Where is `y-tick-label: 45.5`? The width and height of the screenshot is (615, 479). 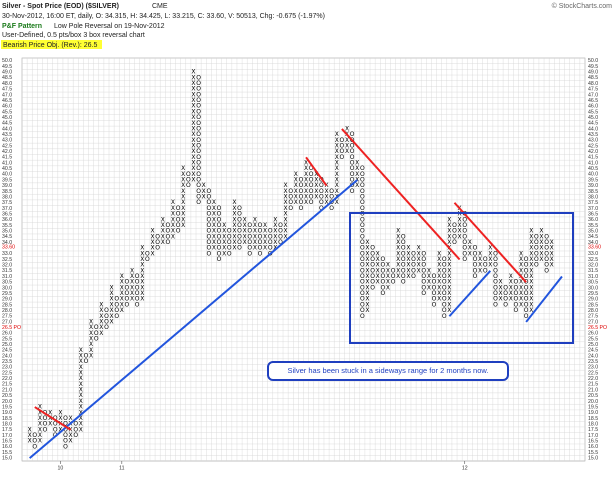 y-tick-label: 45.5 is located at coordinates (7, 112).